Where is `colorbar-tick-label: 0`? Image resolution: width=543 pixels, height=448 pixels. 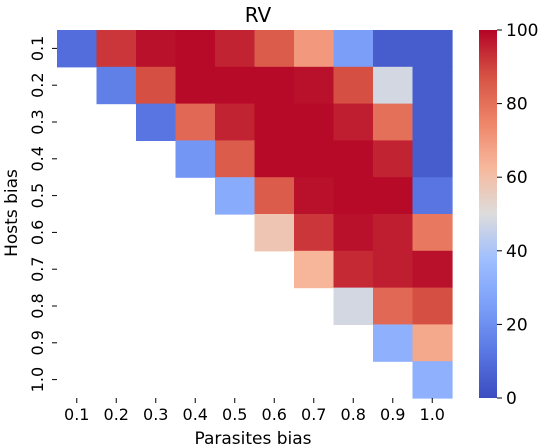
colorbar-tick-label: 0 is located at coordinates (511, 399).